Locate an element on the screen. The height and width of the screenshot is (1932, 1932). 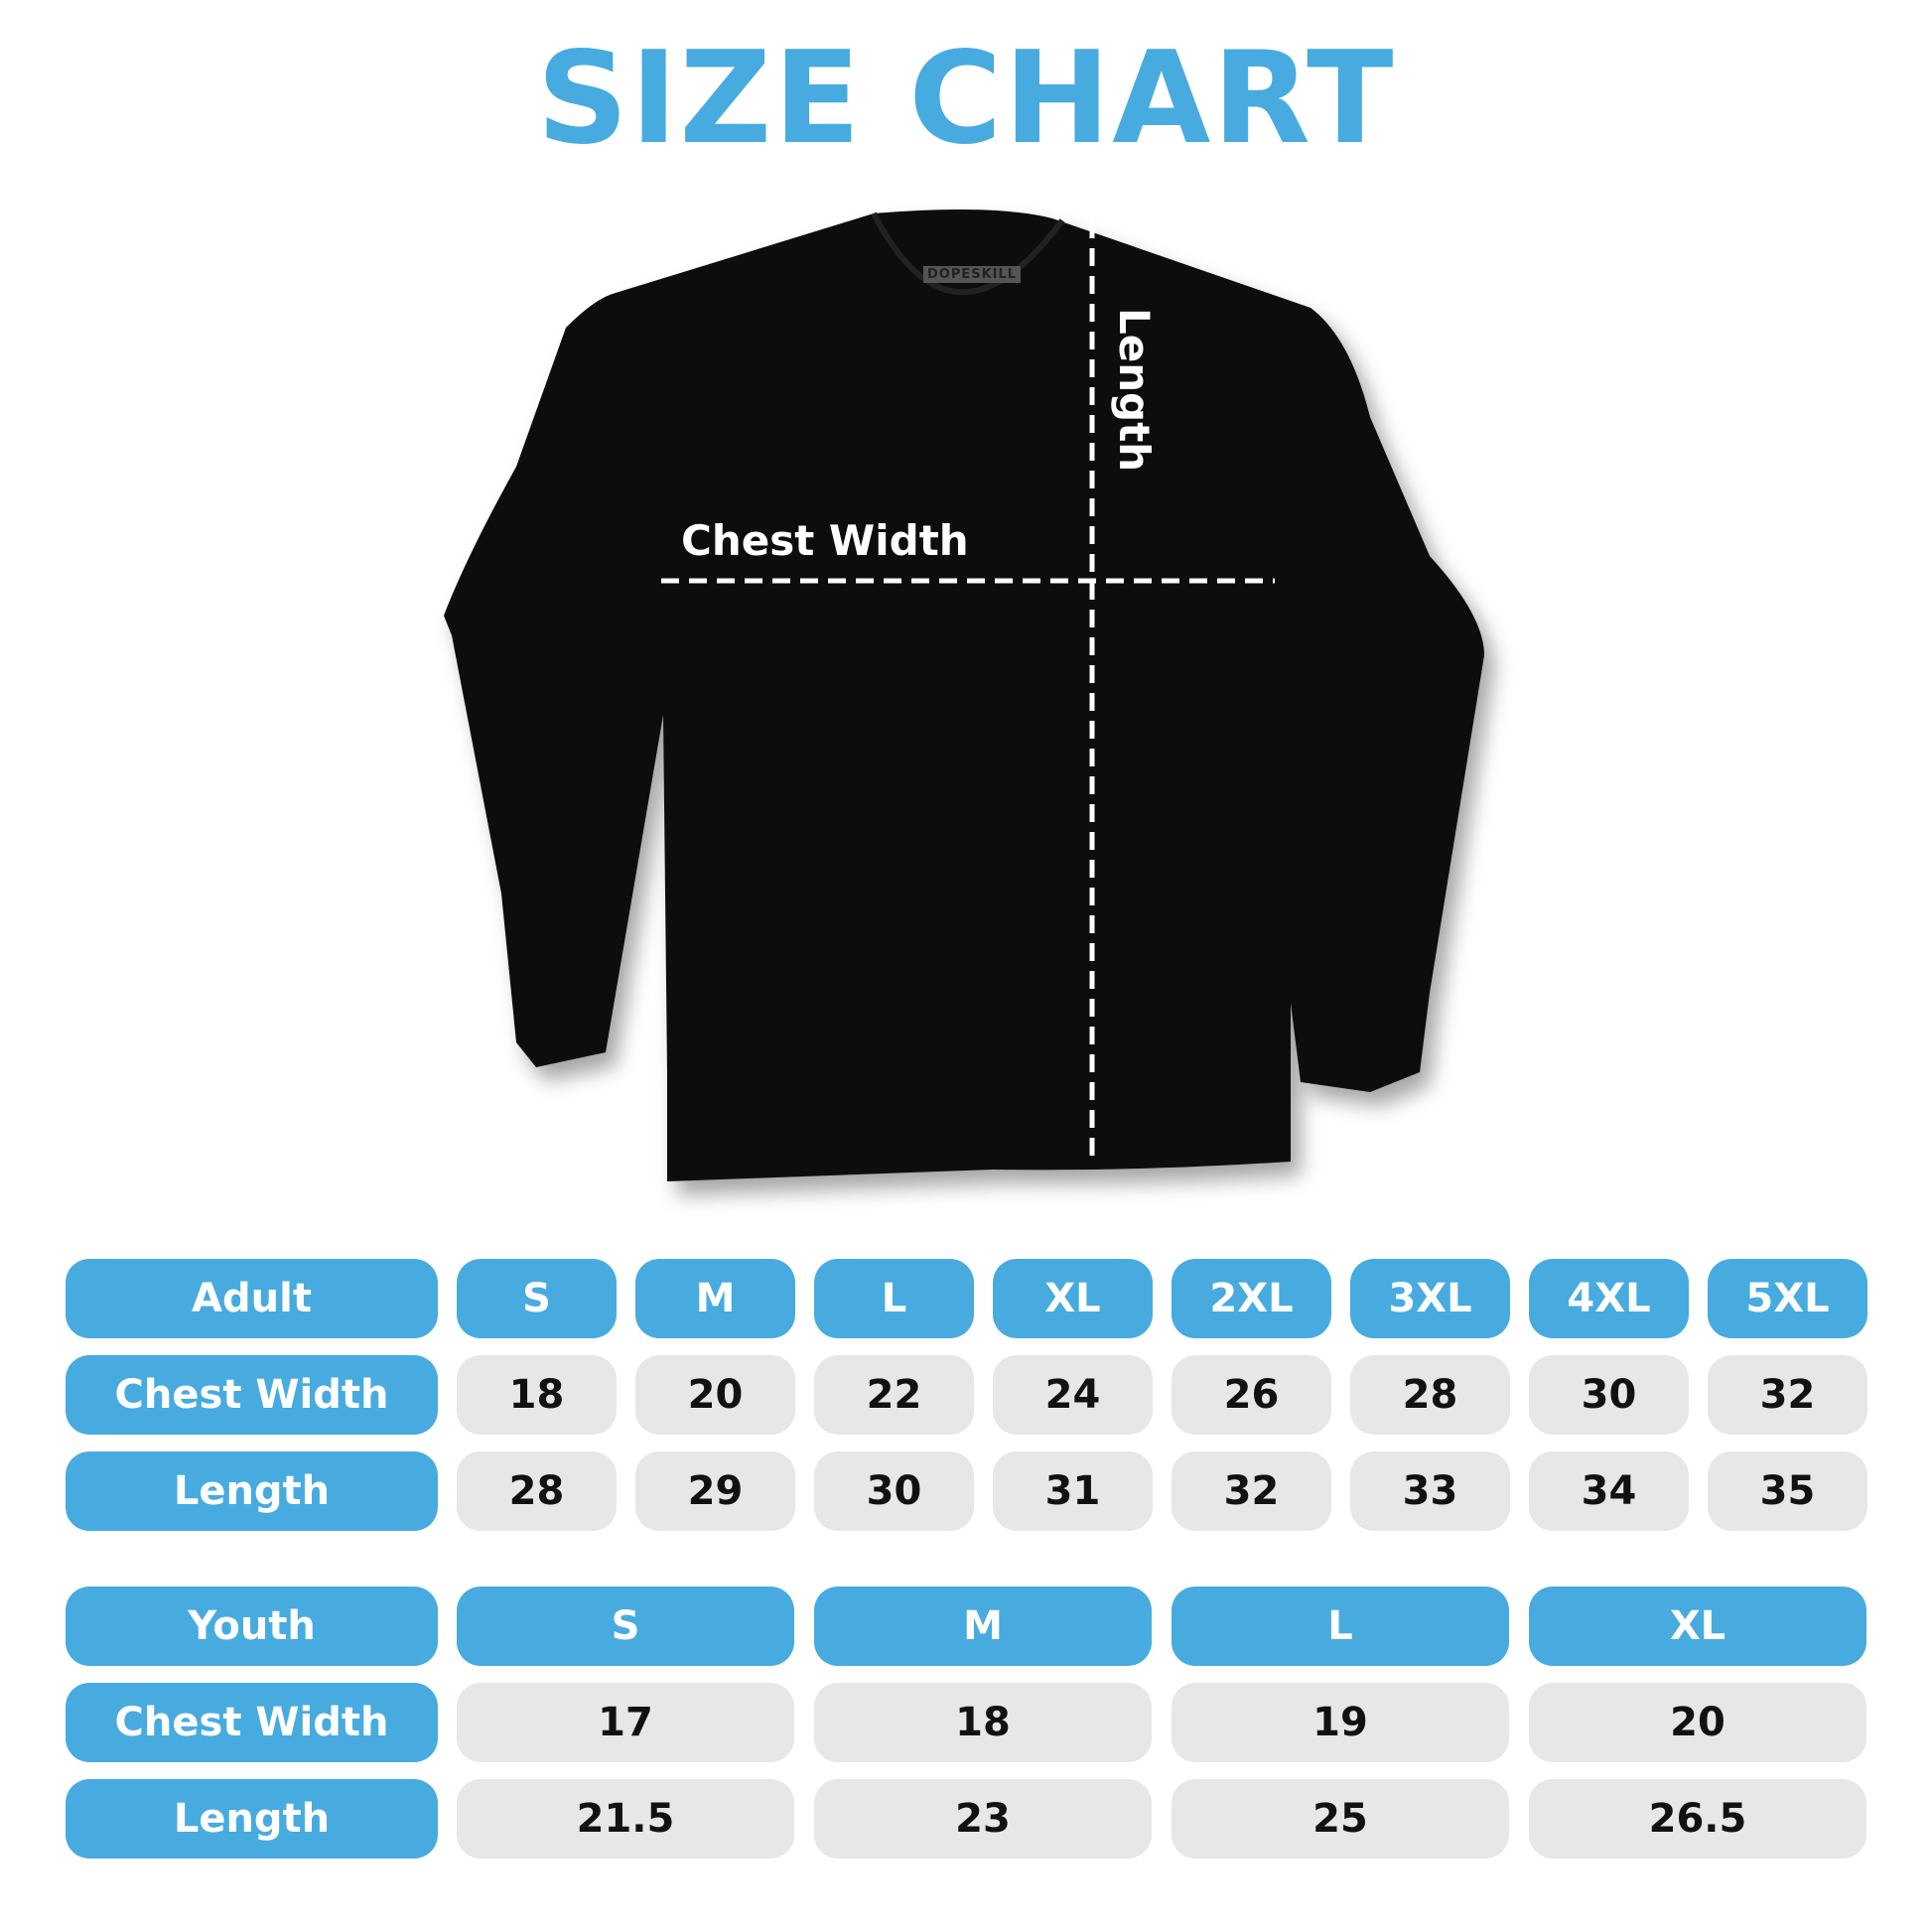
adult-size-2xl: 2XL is located at coordinates (1252, 1298).